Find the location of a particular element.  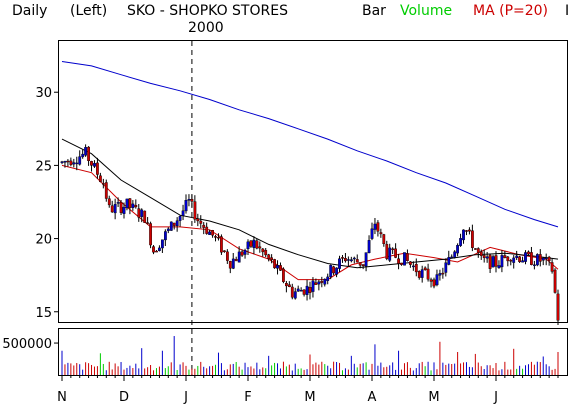

time-tick-label: N is located at coordinates (62, 397).